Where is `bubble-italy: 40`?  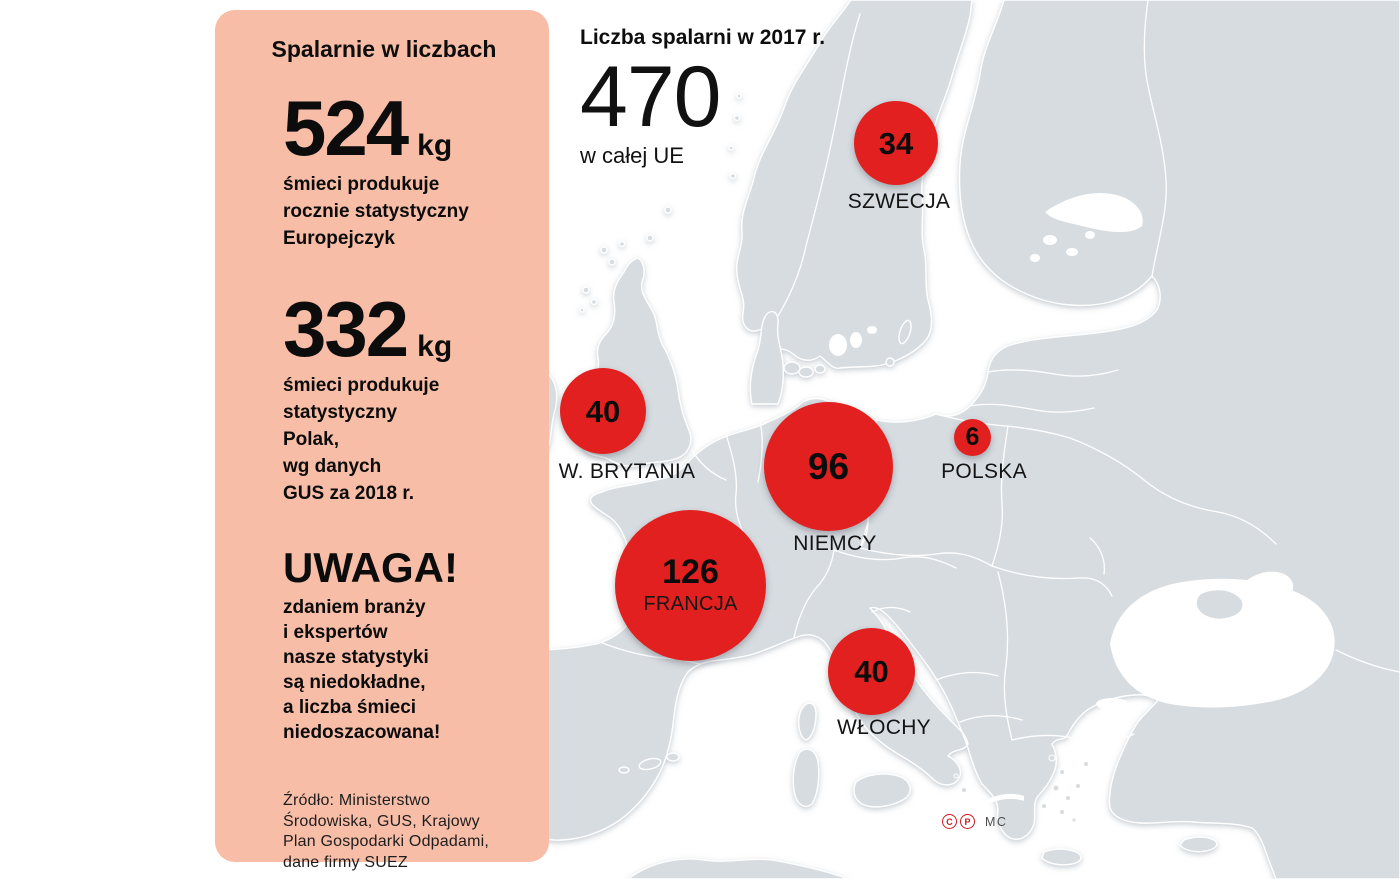
bubble-italy: 40 is located at coordinates (871, 671).